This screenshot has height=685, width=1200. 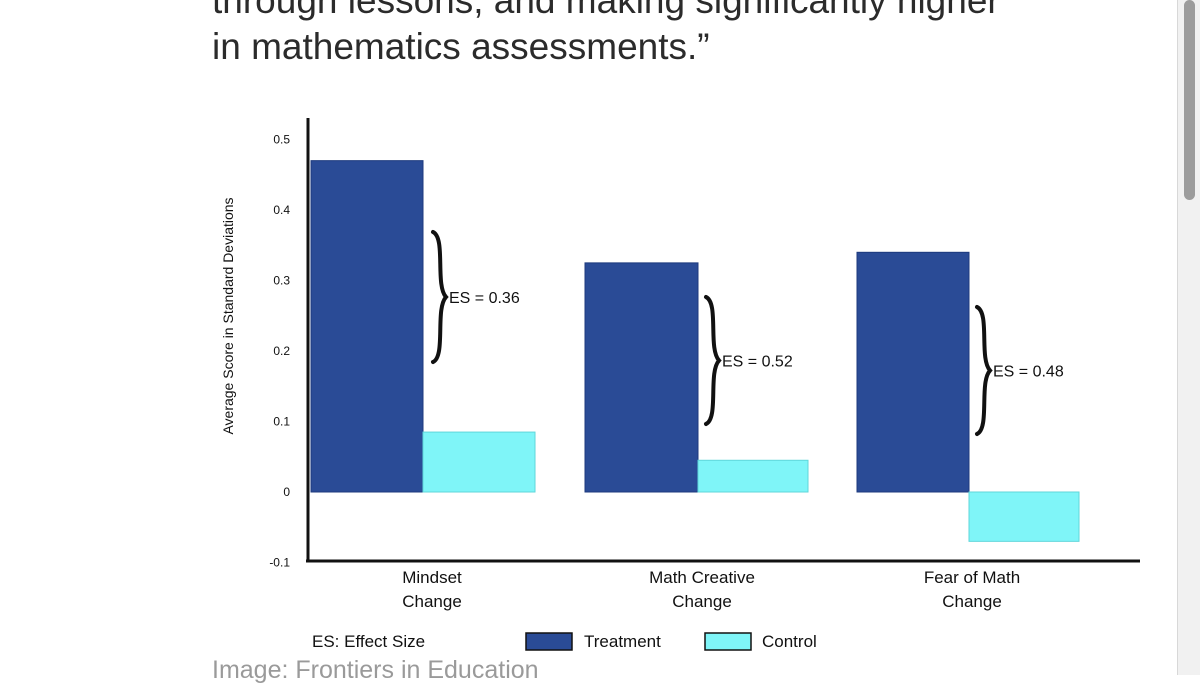 What do you see at coordinates (1028, 372) in the screenshot?
I see `effect-size-label: ES = 0.48` at bounding box center [1028, 372].